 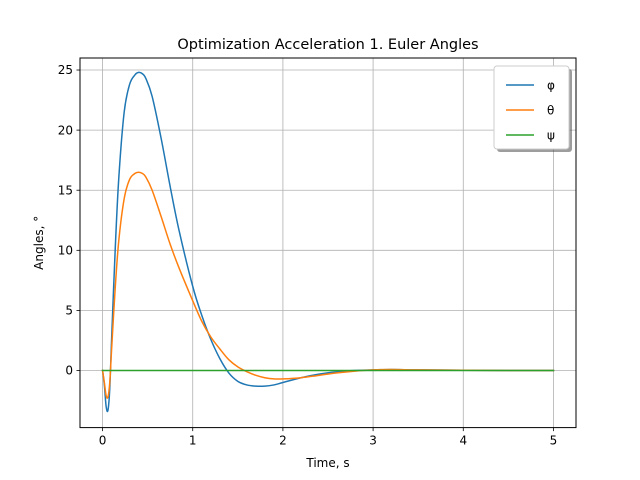 I want to click on y-tick-label: 15, so click(x=65, y=190).